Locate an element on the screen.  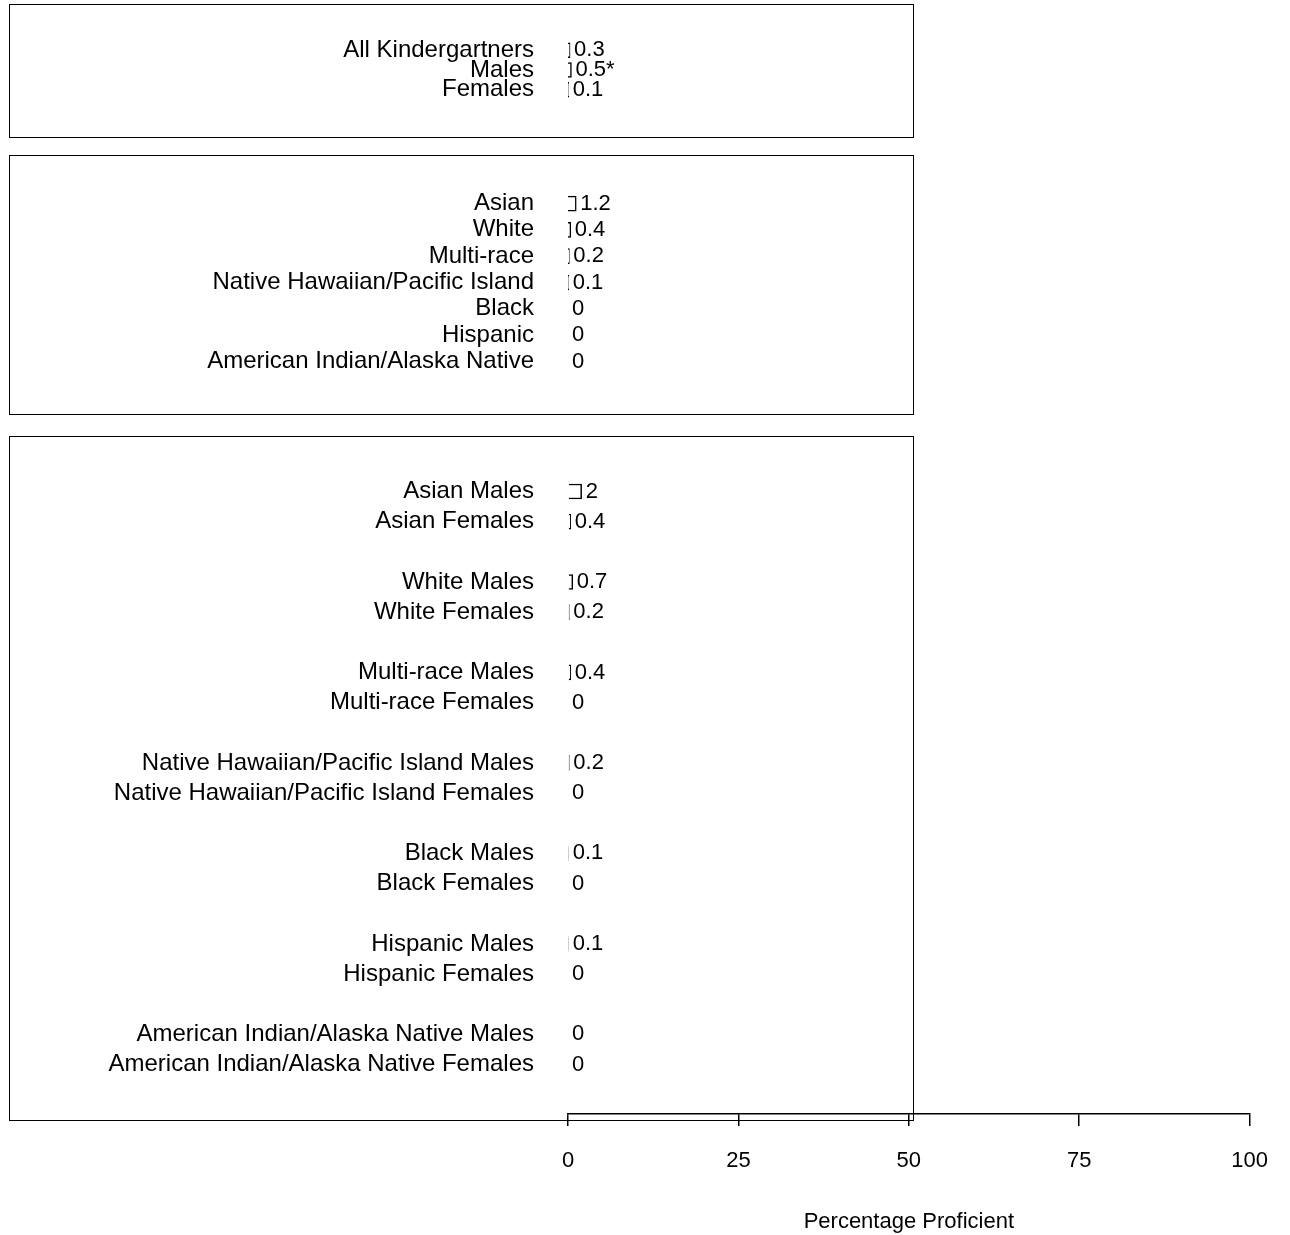
x-tick-label: 0 is located at coordinates (568, 1160).